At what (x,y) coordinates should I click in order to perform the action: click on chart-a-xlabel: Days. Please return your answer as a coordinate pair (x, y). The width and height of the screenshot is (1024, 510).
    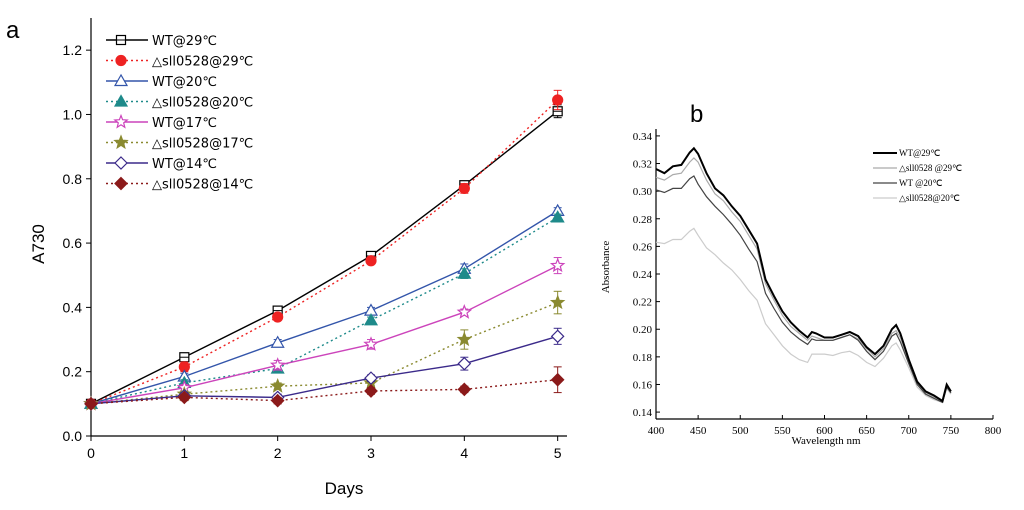
    Looking at the image, I should click on (344, 488).